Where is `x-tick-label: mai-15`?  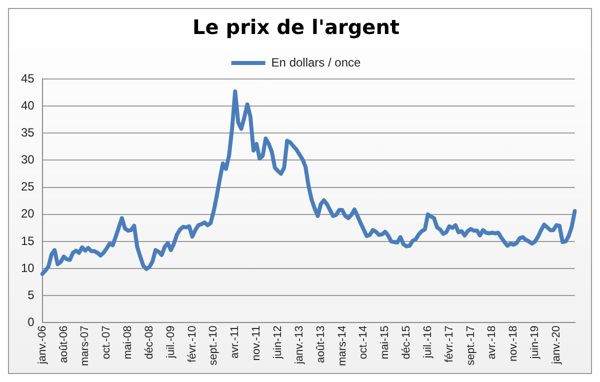
x-tick-label: mai-15 is located at coordinates (385, 343).